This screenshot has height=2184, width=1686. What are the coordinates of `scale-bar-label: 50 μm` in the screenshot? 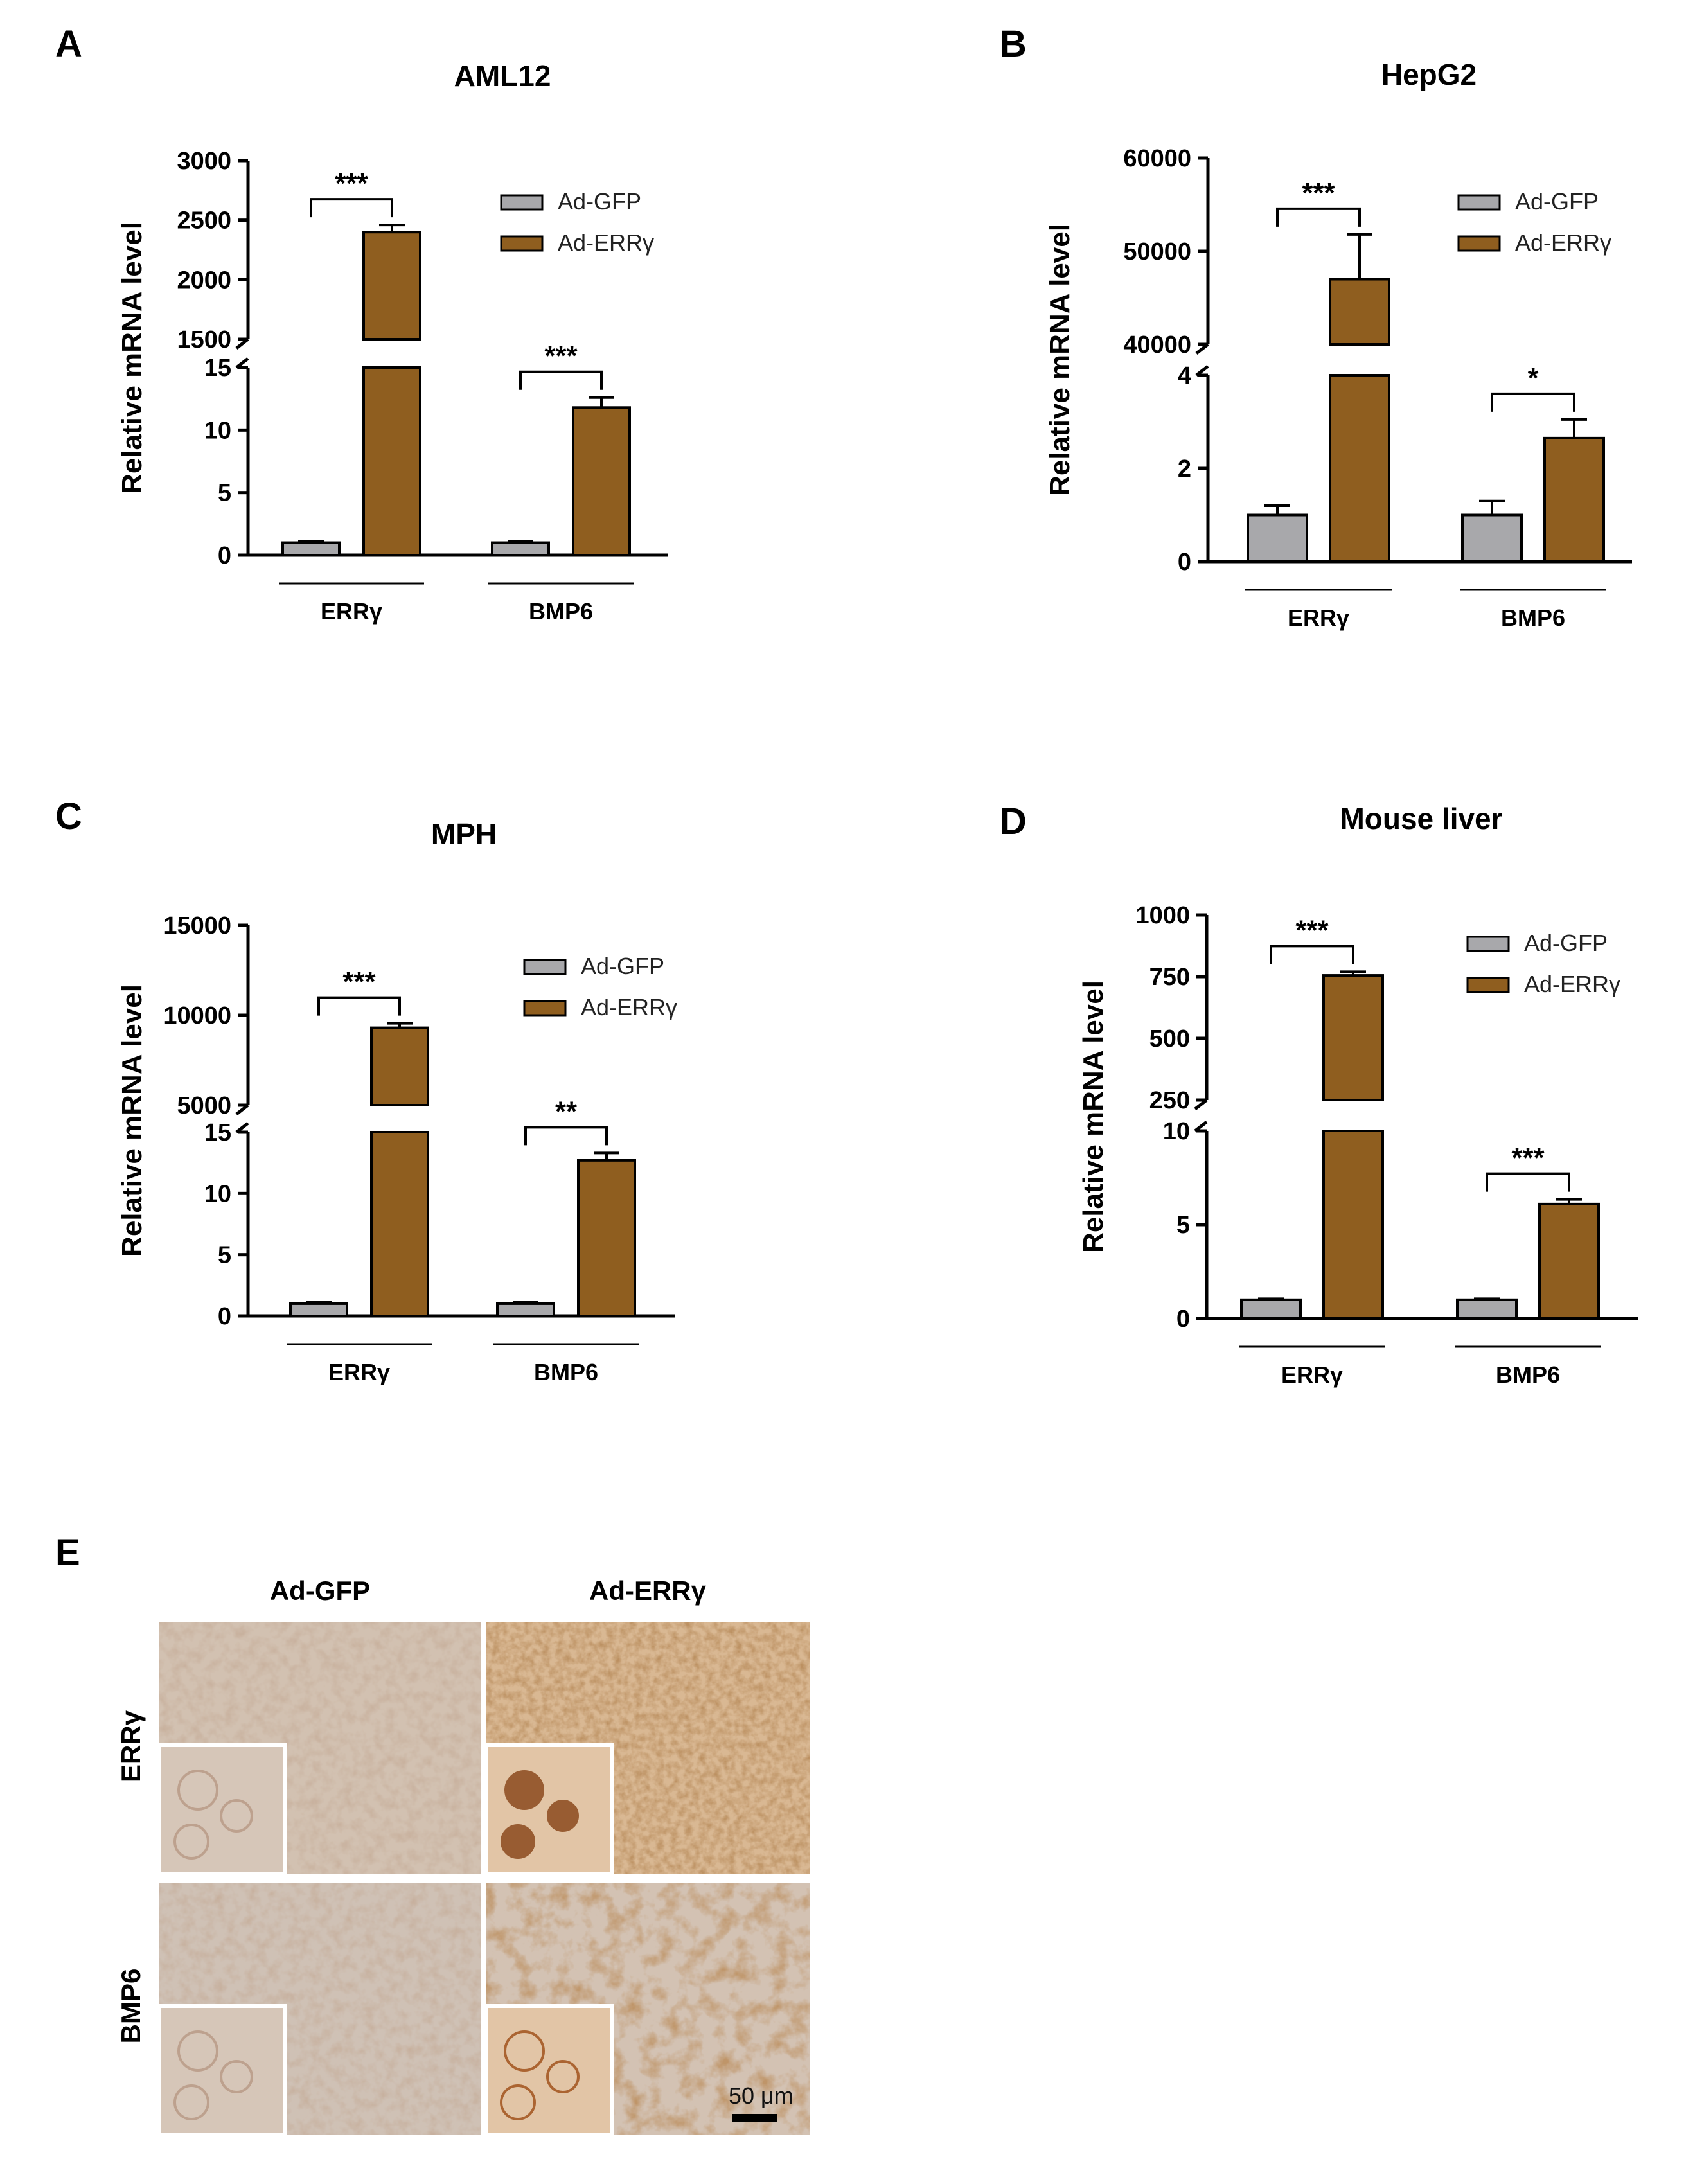 It's located at (762, 2096).